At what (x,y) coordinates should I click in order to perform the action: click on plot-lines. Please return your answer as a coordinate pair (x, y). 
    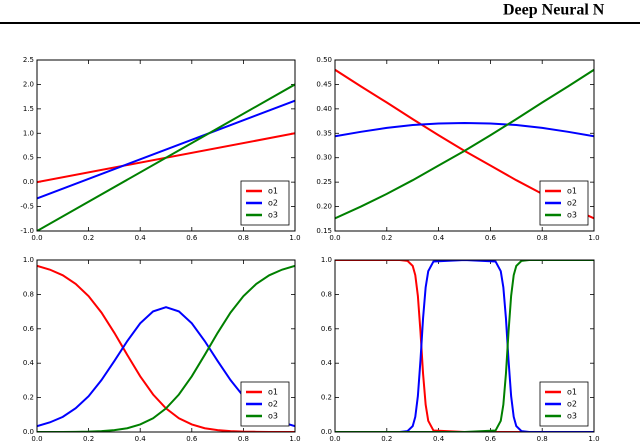
    Looking at the image, I should click on (166, 157).